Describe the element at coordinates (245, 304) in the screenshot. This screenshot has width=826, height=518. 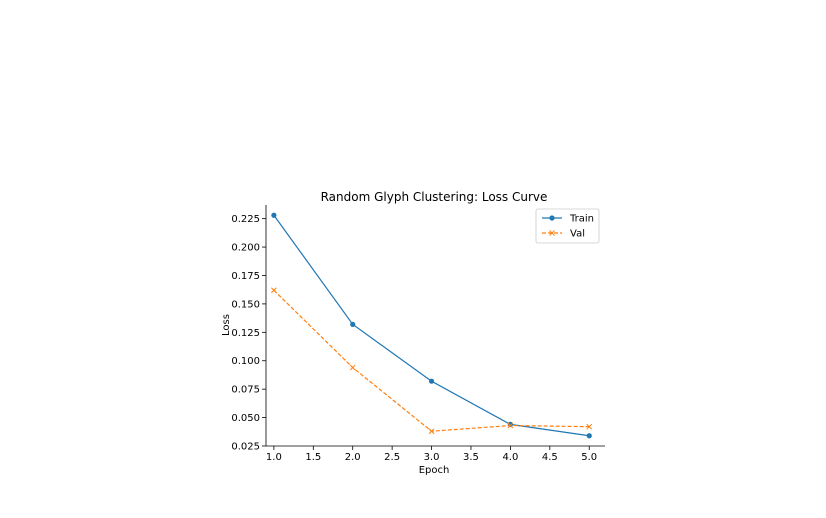
I see `y-tick-label: 0.150` at that location.